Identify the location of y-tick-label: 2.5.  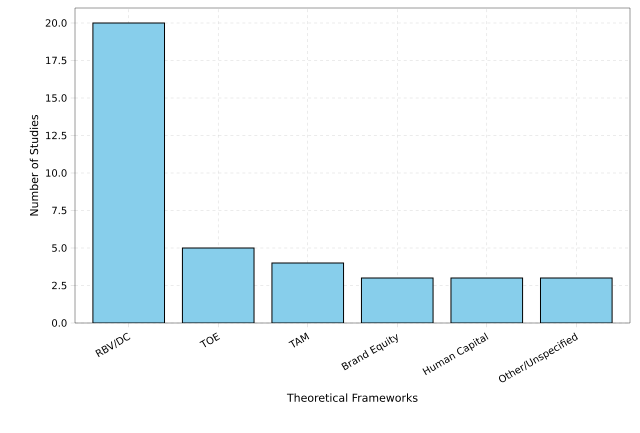
(59, 286).